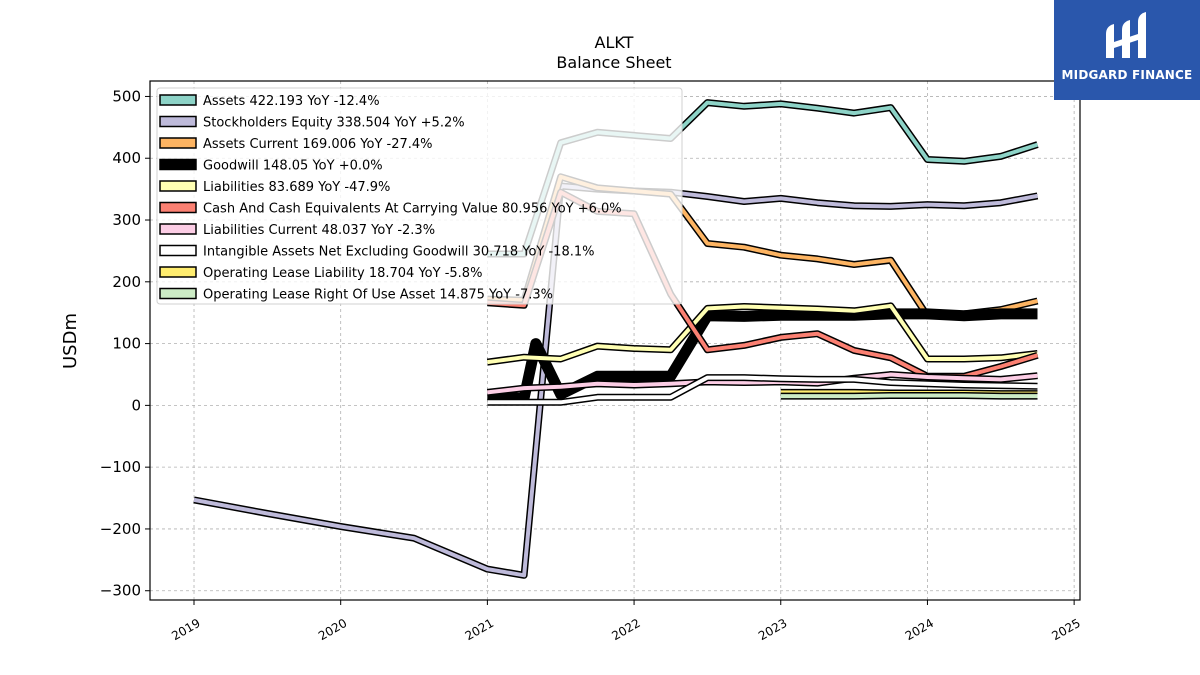 The image size is (1200, 675). Describe the element at coordinates (185, 629) in the screenshot. I see `x-tick-label: 2019` at that location.